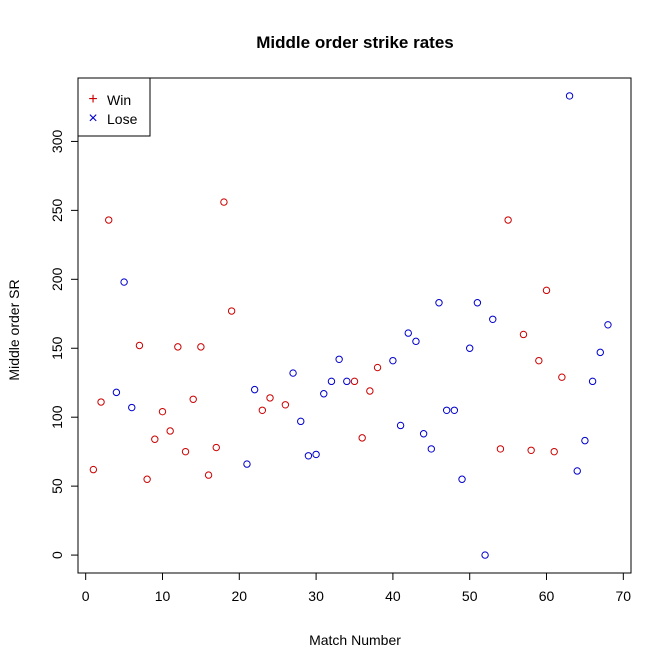 This screenshot has height=671, width=672. I want to click on legend-marker-icon: +, so click(92, 99).